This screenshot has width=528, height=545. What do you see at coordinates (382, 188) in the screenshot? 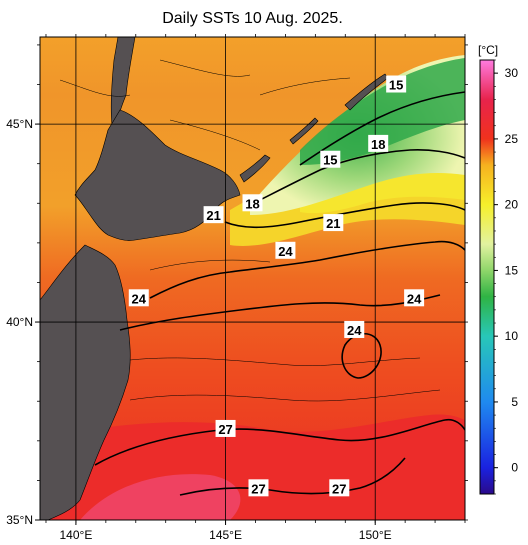
I see `yellow-north` at bounding box center [382, 188].